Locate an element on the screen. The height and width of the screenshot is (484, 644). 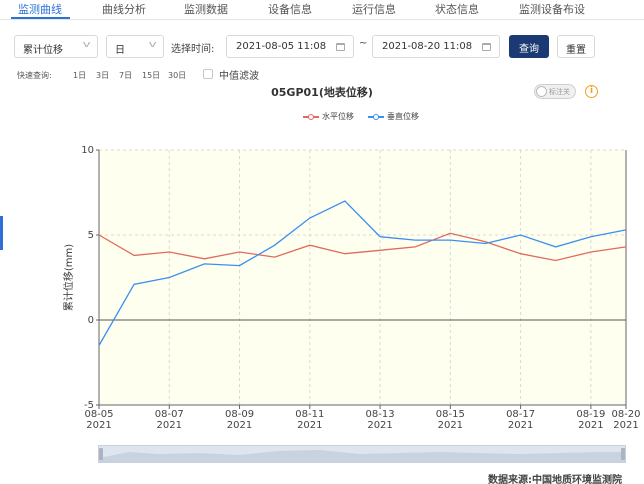
median-filter-label: 中值滤波 is located at coordinates (239, 76).